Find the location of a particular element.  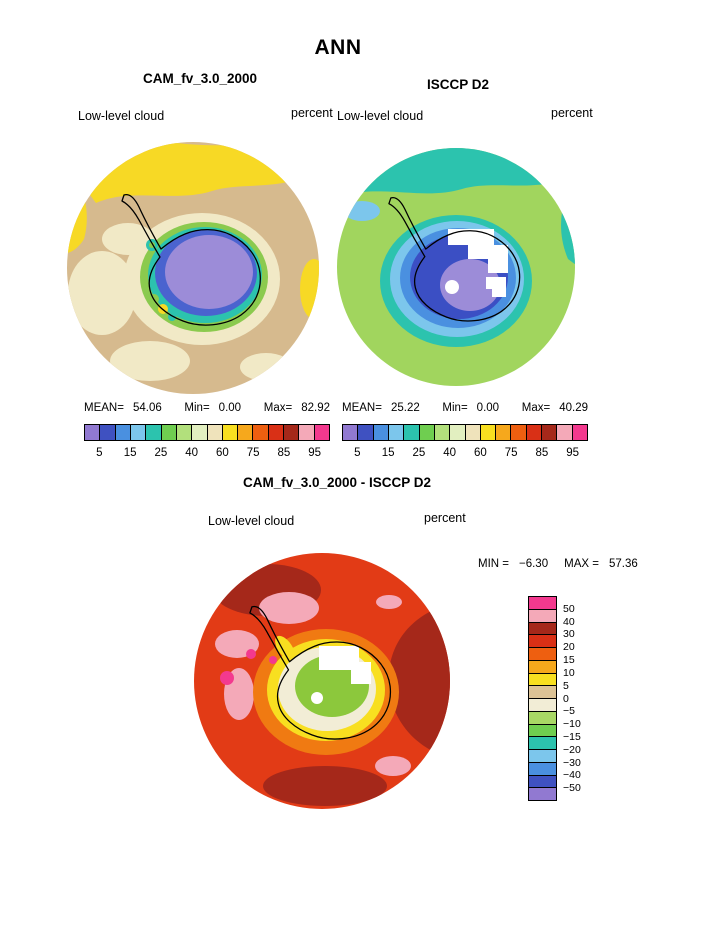

stats-cam: MEAN= 54.06 Min= 0.00 Max= 82.92 is located at coordinates (207, 408).